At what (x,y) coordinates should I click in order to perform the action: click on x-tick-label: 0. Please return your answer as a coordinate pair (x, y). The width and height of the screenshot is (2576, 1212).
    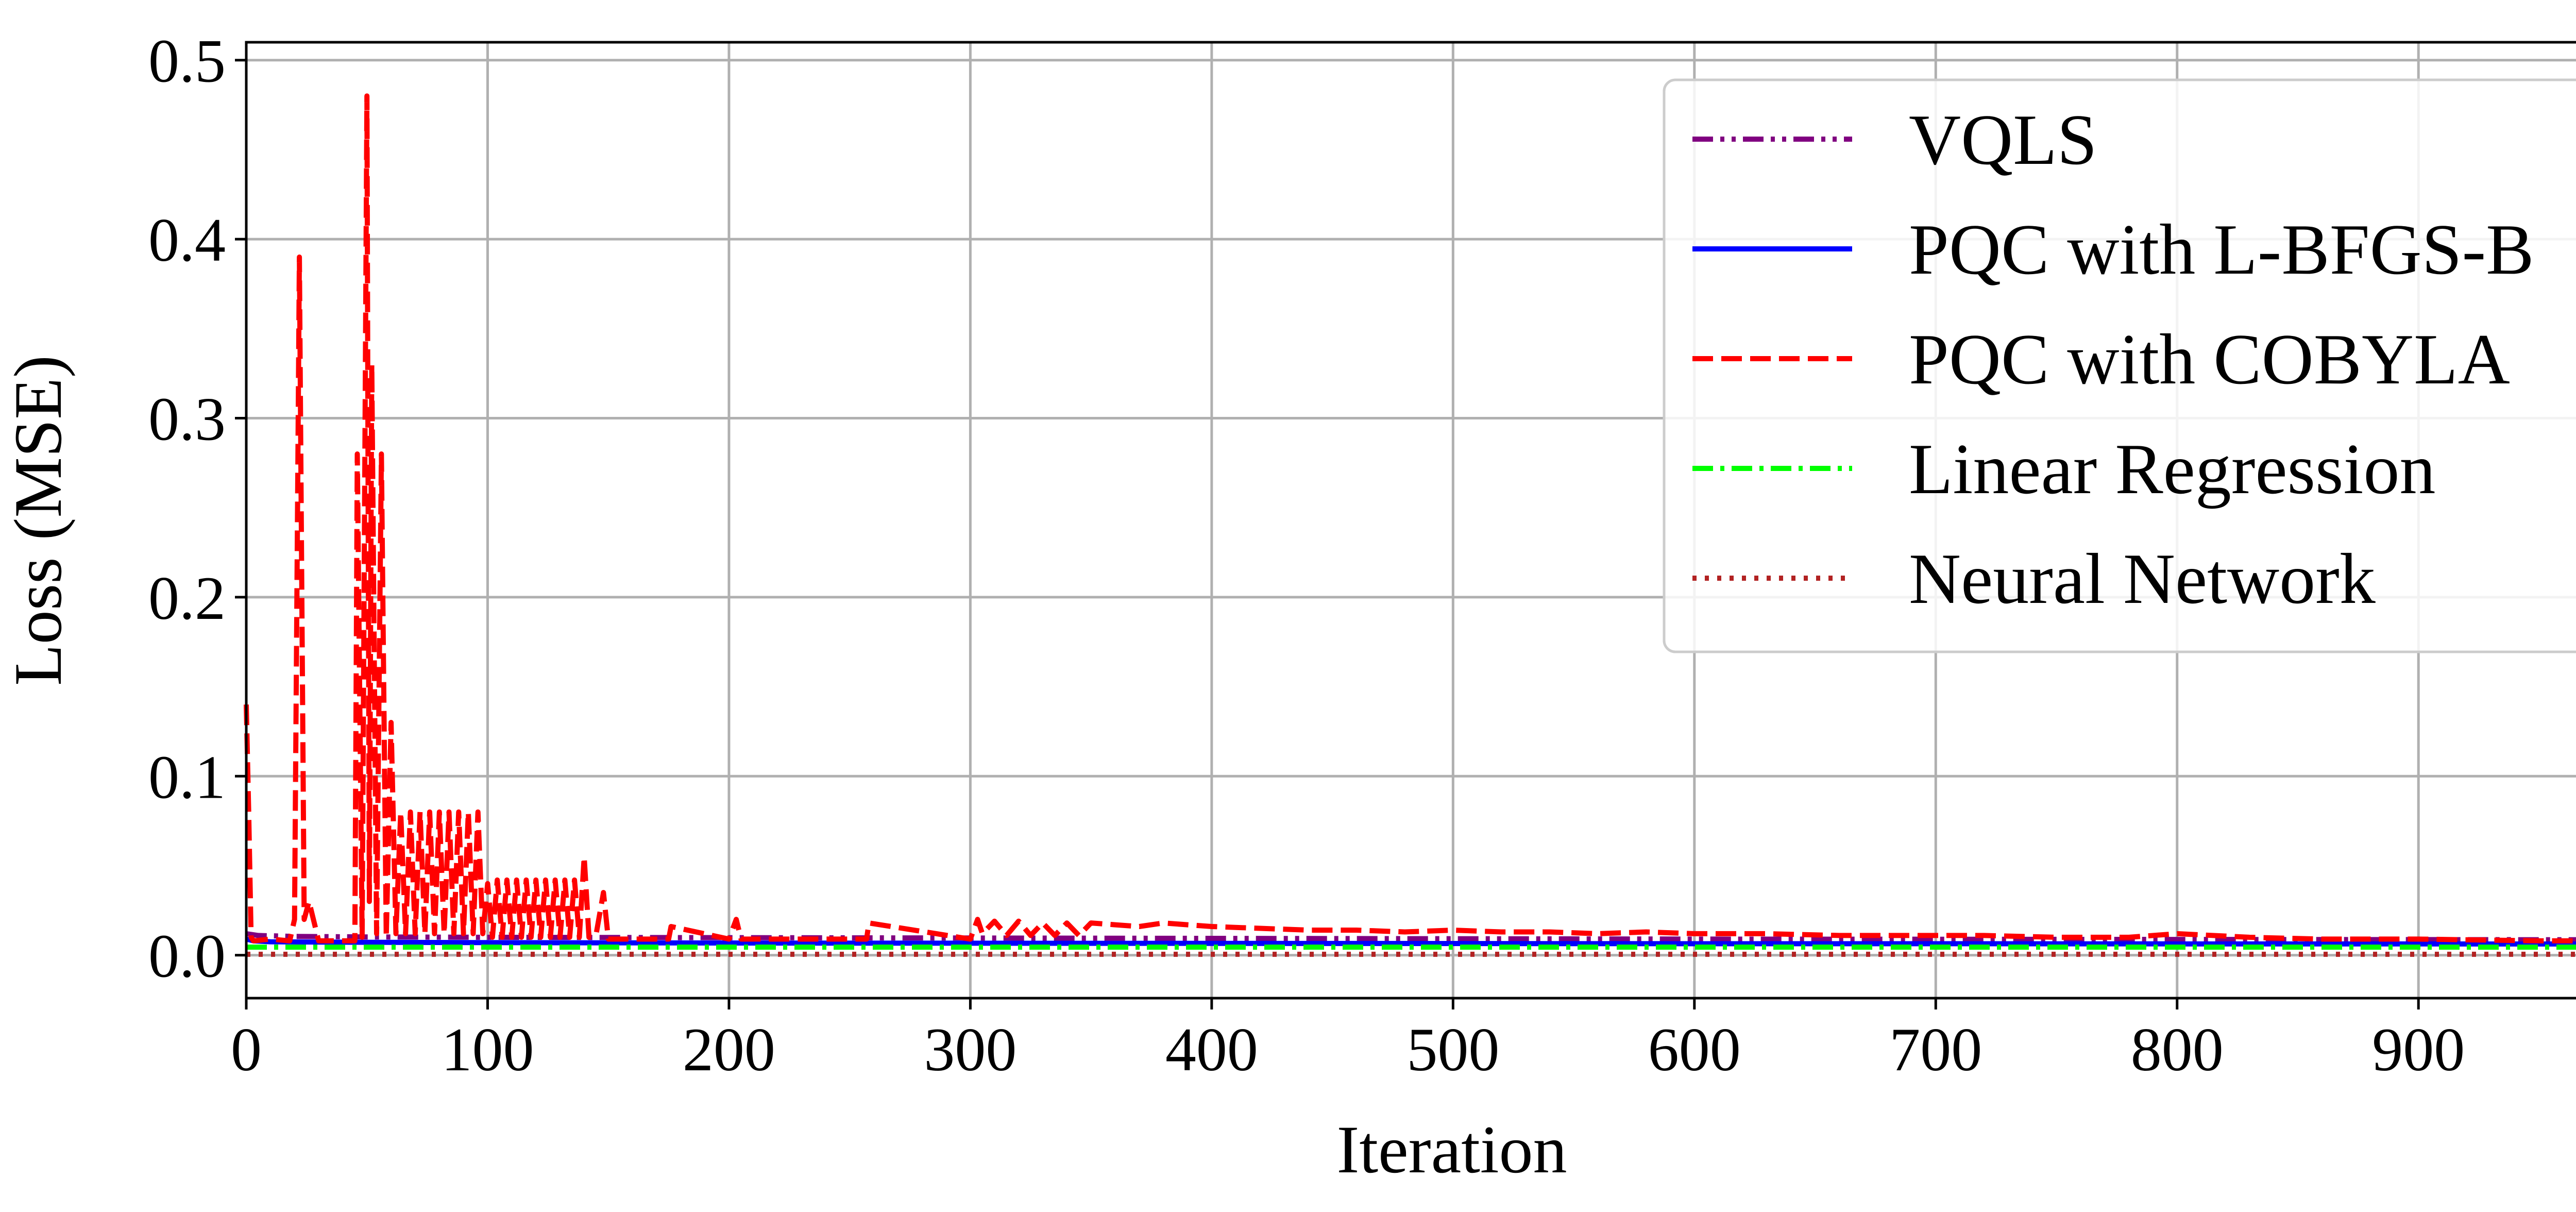
    Looking at the image, I should click on (246, 1049).